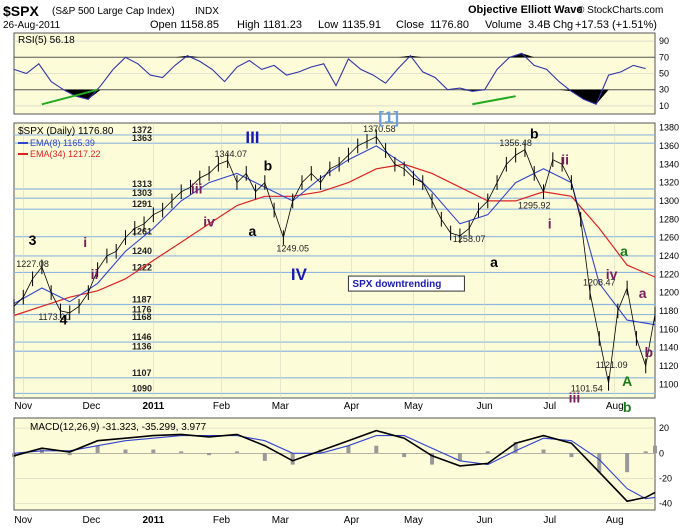 This screenshot has height=530, width=700. I want to click on high-value: 1181.23, so click(282, 25).